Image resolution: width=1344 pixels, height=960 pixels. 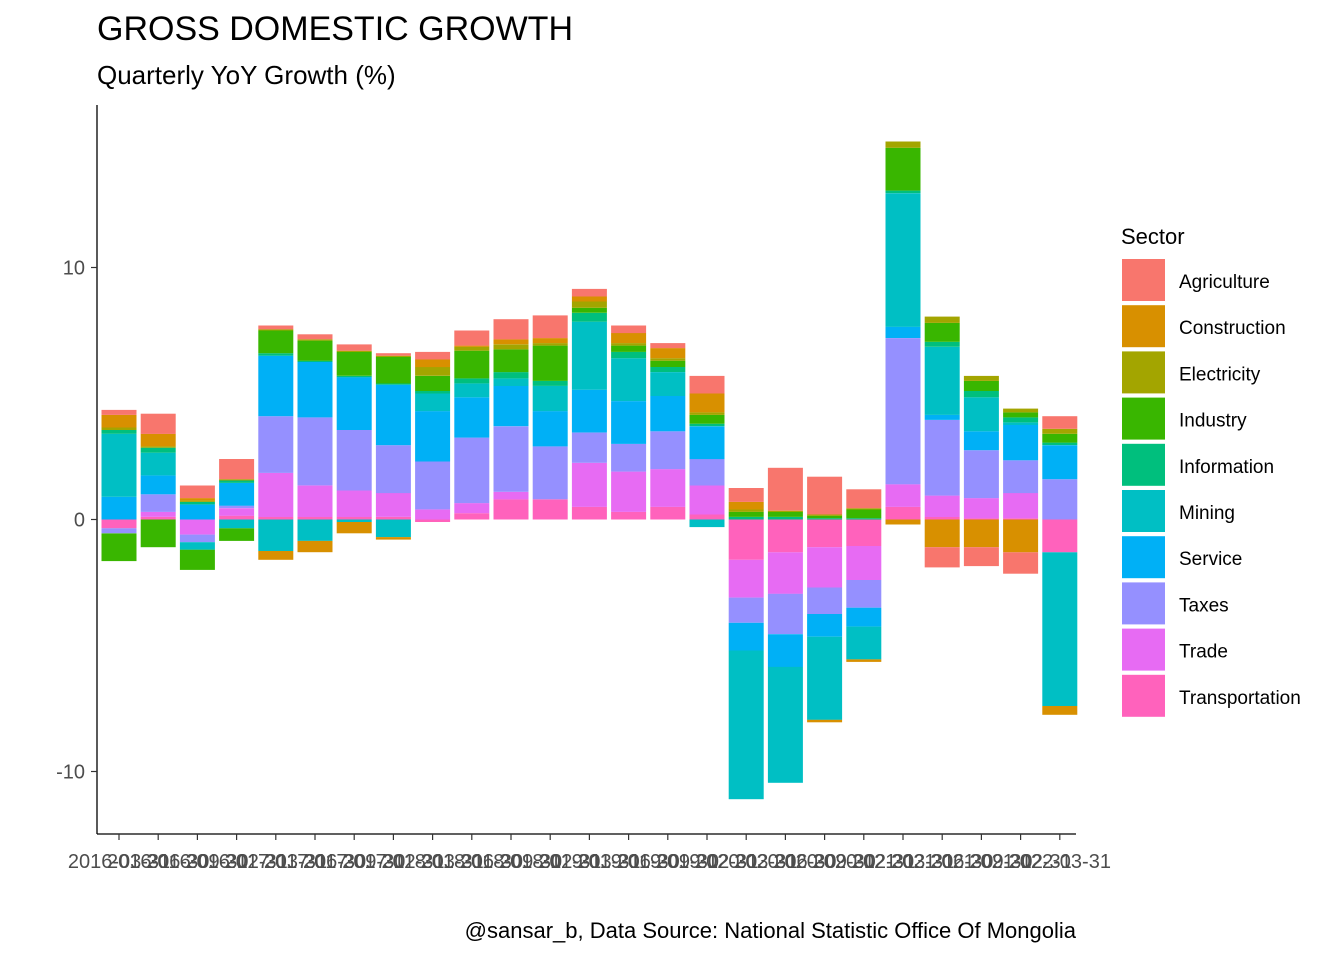 What do you see at coordinates (1143, 372) in the screenshot?
I see `legend-swatch-electricity` at bounding box center [1143, 372].